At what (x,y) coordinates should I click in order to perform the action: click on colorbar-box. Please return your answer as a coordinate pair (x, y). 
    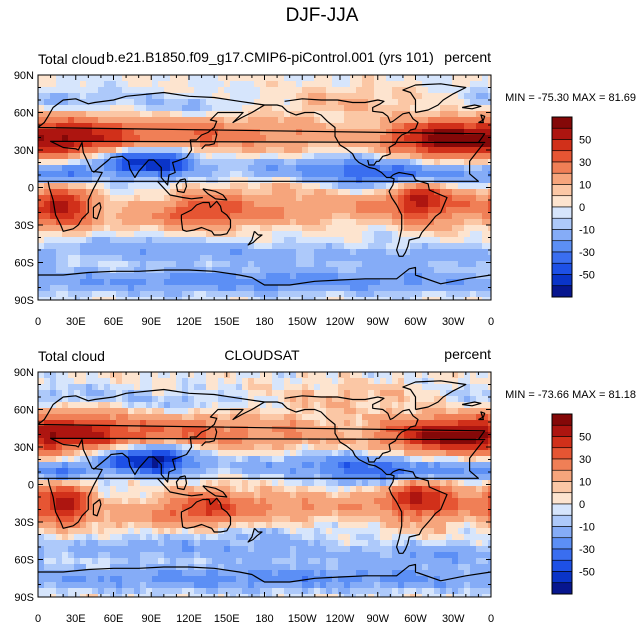
    Looking at the image, I should click on (562, 178).